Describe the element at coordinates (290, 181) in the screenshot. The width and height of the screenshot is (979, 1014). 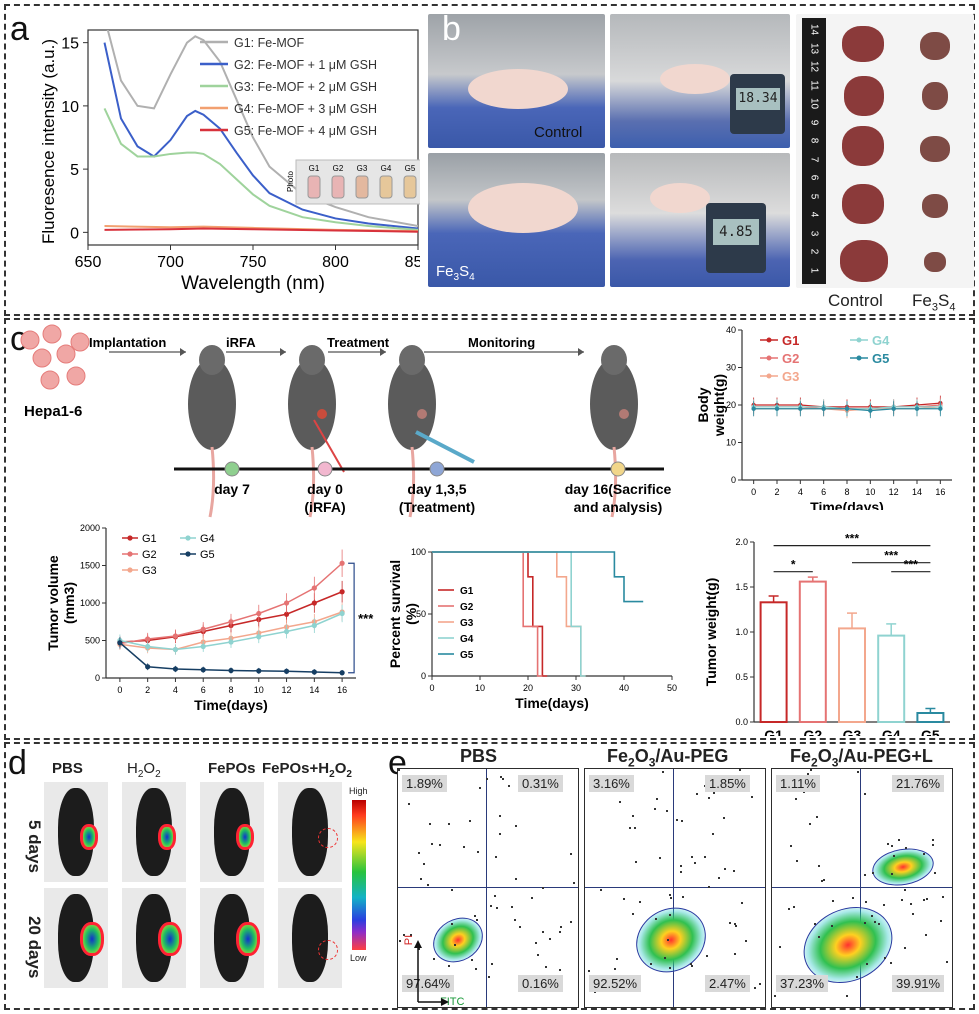
I see `inset-label: Photo` at that location.